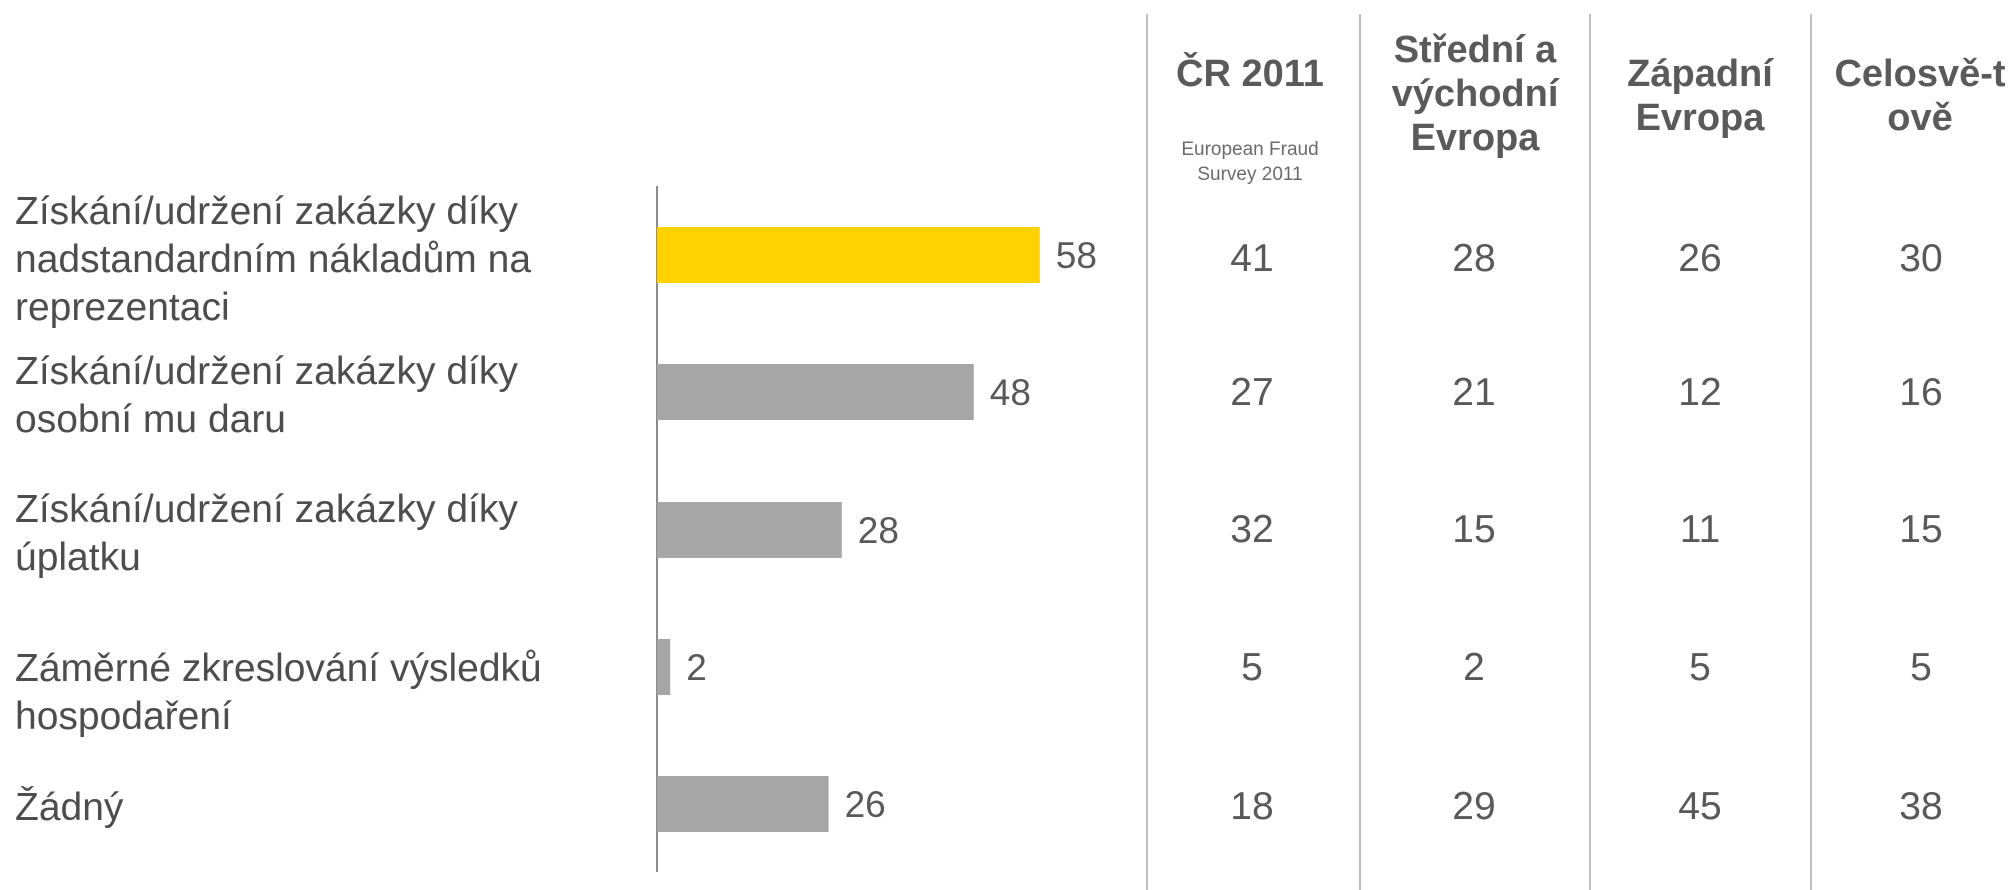 The image size is (2016, 890). What do you see at coordinates (696, 667) in the screenshot?
I see `bar-value-label: 2` at bounding box center [696, 667].